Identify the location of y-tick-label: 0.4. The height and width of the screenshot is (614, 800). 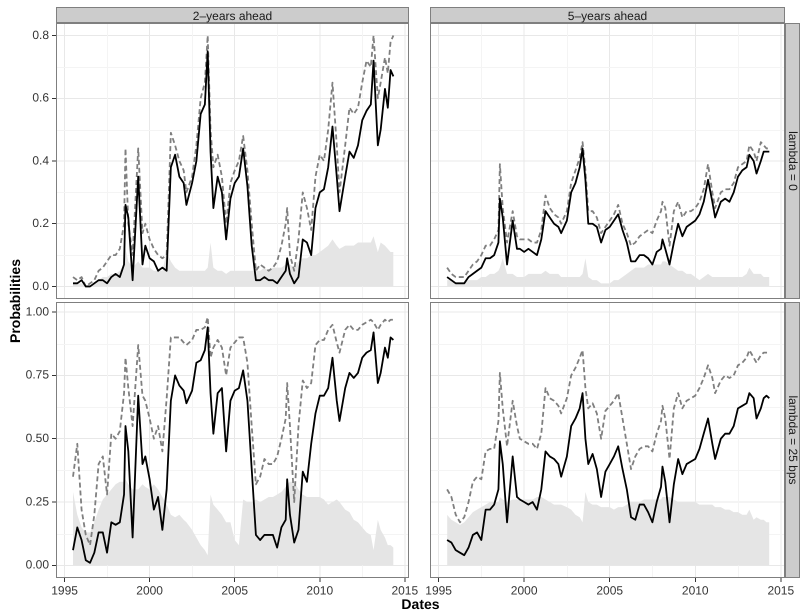
(41, 160).